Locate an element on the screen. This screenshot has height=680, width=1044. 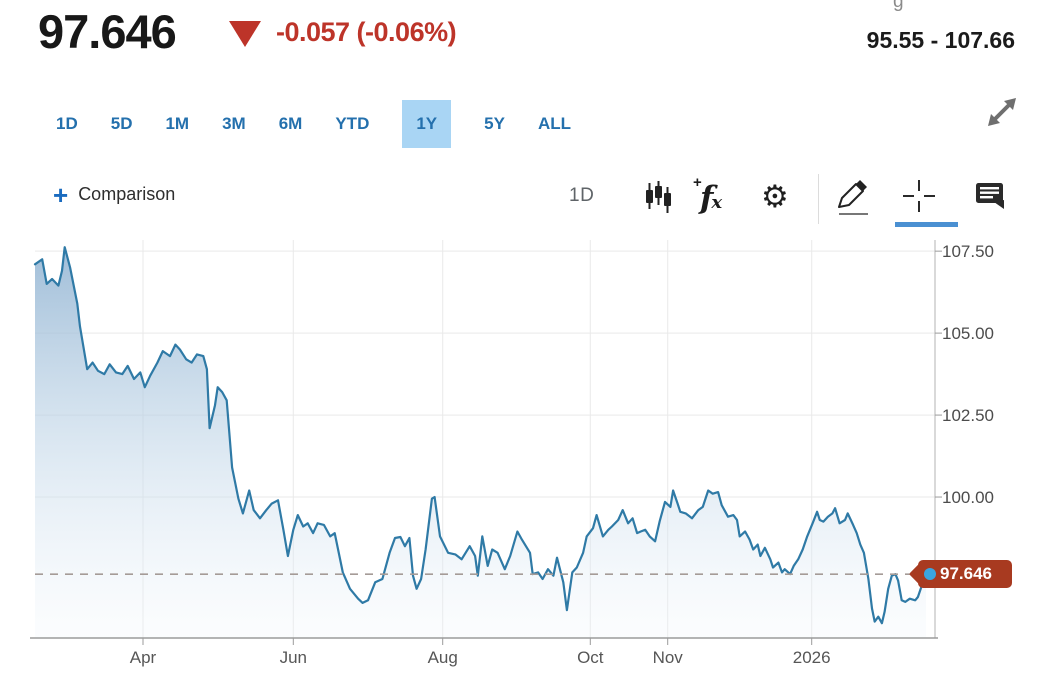
toolbar-divider is located at coordinates (818, 199).